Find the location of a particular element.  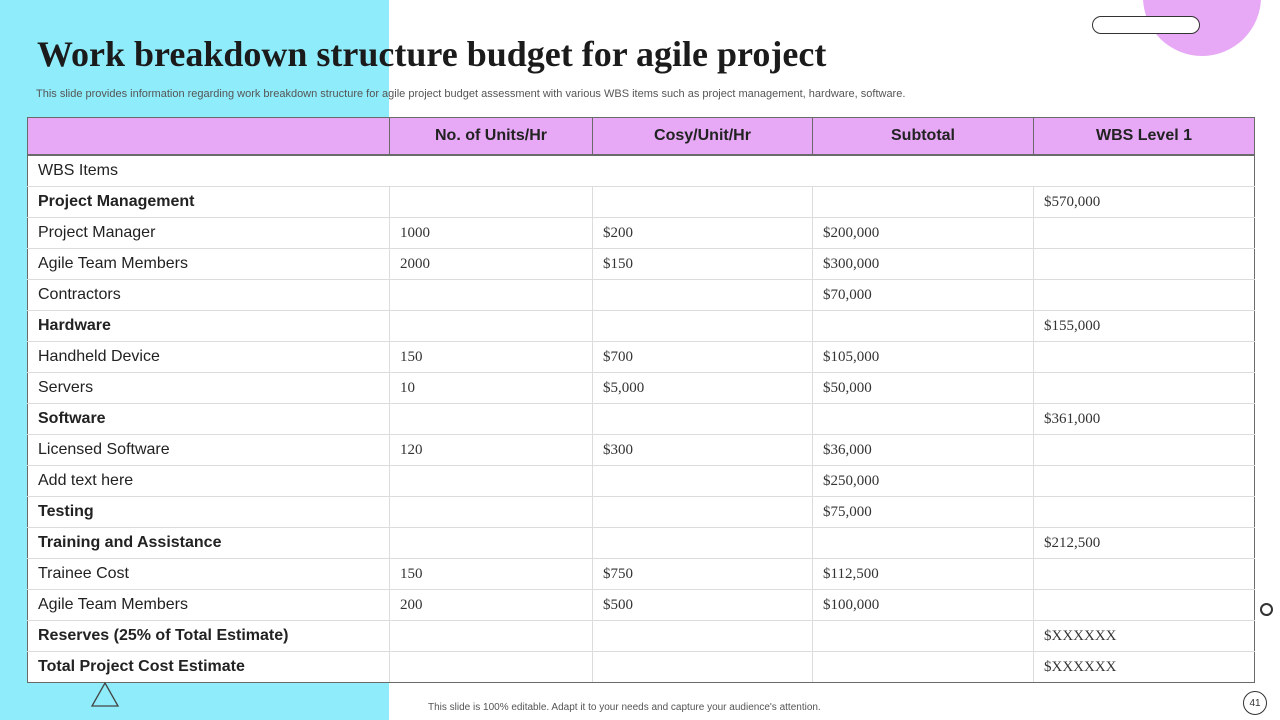

header-cell: Subtotal is located at coordinates (923, 136).